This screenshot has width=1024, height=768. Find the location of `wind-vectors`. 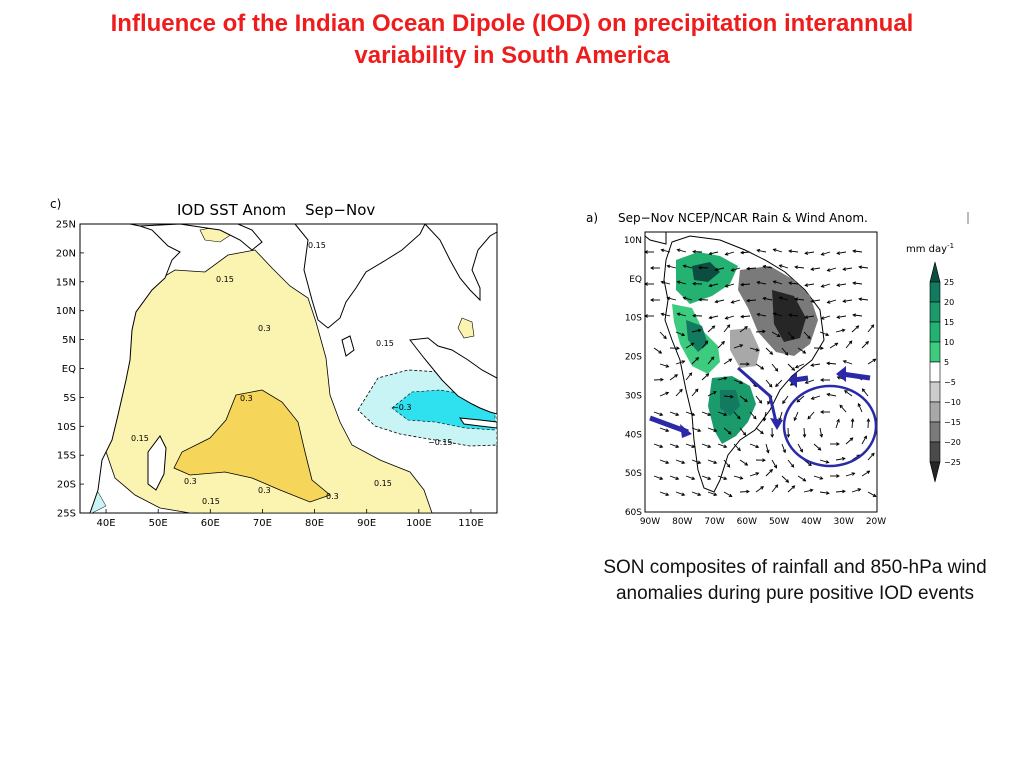

wind-vectors is located at coordinates (760, 372).